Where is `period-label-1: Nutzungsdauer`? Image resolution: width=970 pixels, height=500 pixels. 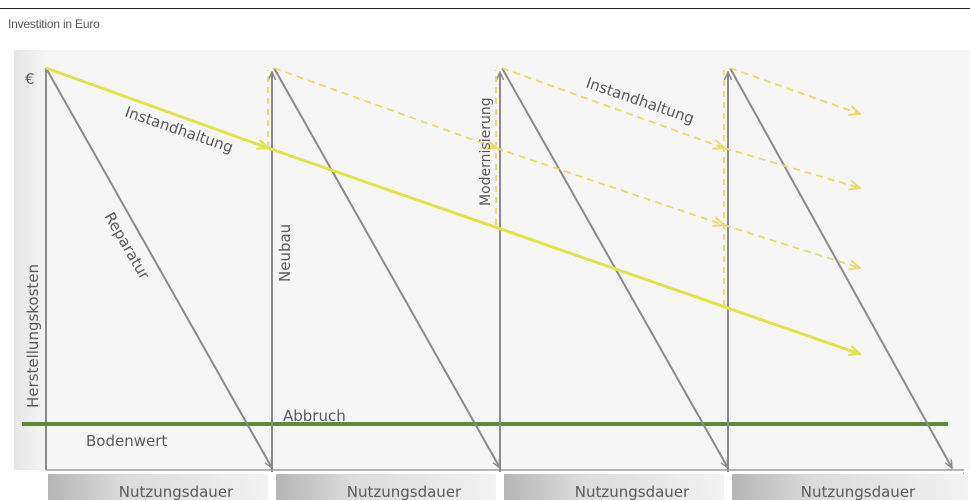 period-label-1: Nutzungsdauer is located at coordinates (176, 491).